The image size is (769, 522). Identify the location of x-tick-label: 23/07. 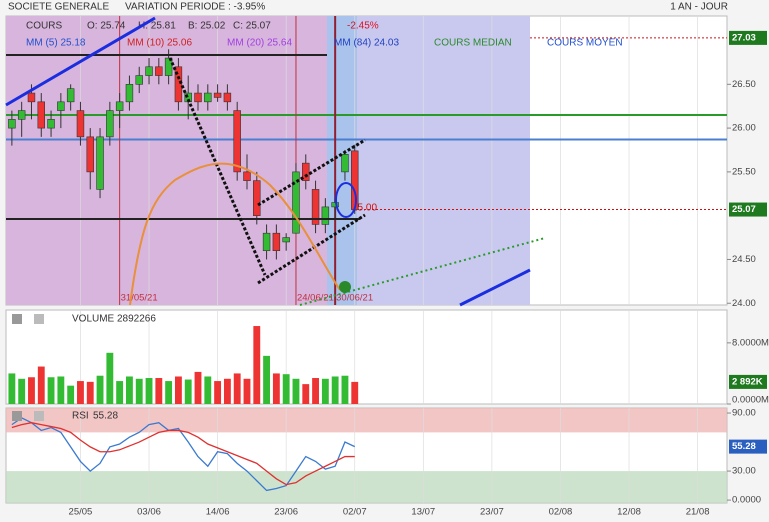
(492, 512).